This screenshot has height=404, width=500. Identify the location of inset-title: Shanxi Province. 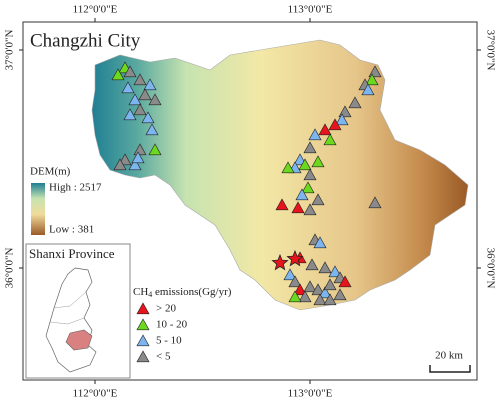
(72, 253).